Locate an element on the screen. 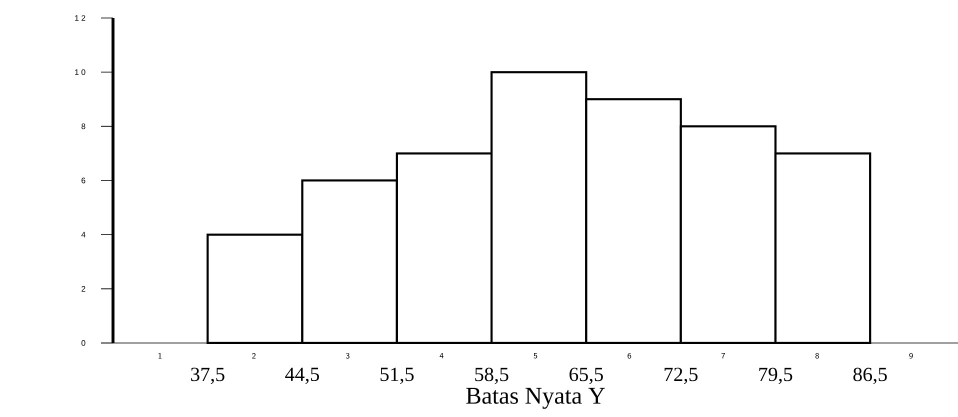 Image resolution: width=958 pixels, height=417 pixels. x-tick-label: 44,5 is located at coordinates (302, 376).